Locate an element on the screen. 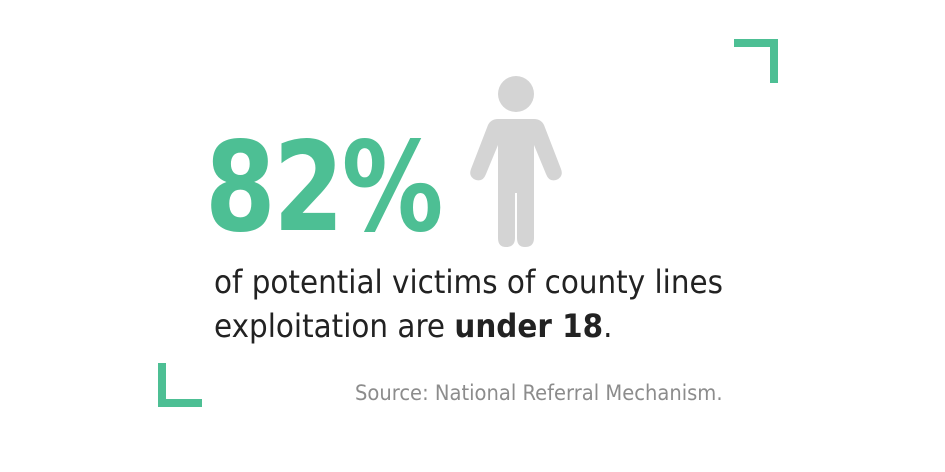 The image size is (945, 472). child-figure-icon is located at coordinates (516, 161).